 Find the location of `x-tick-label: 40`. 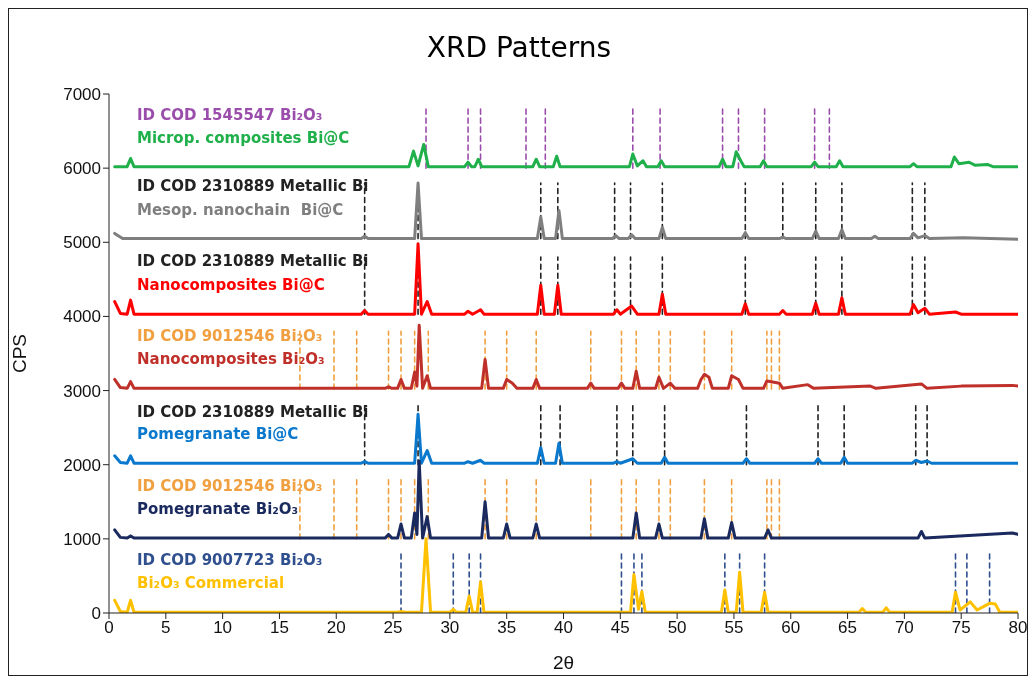

x-tick-label: 40 is located at coordinates (563, 628).